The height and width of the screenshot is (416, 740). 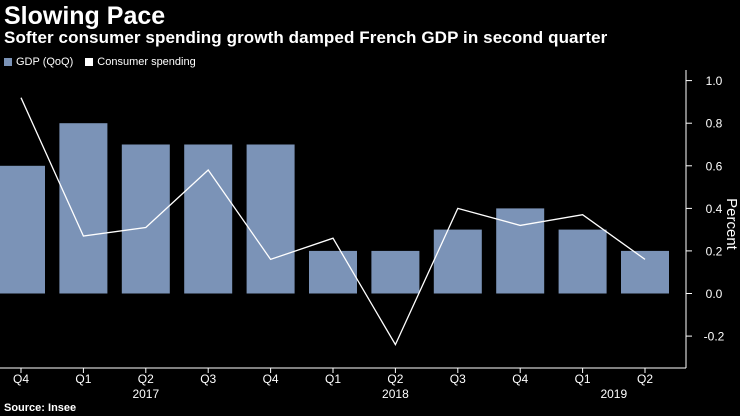 I want to click on x-tick-label-1: Q1, so click(x=83, y=379).